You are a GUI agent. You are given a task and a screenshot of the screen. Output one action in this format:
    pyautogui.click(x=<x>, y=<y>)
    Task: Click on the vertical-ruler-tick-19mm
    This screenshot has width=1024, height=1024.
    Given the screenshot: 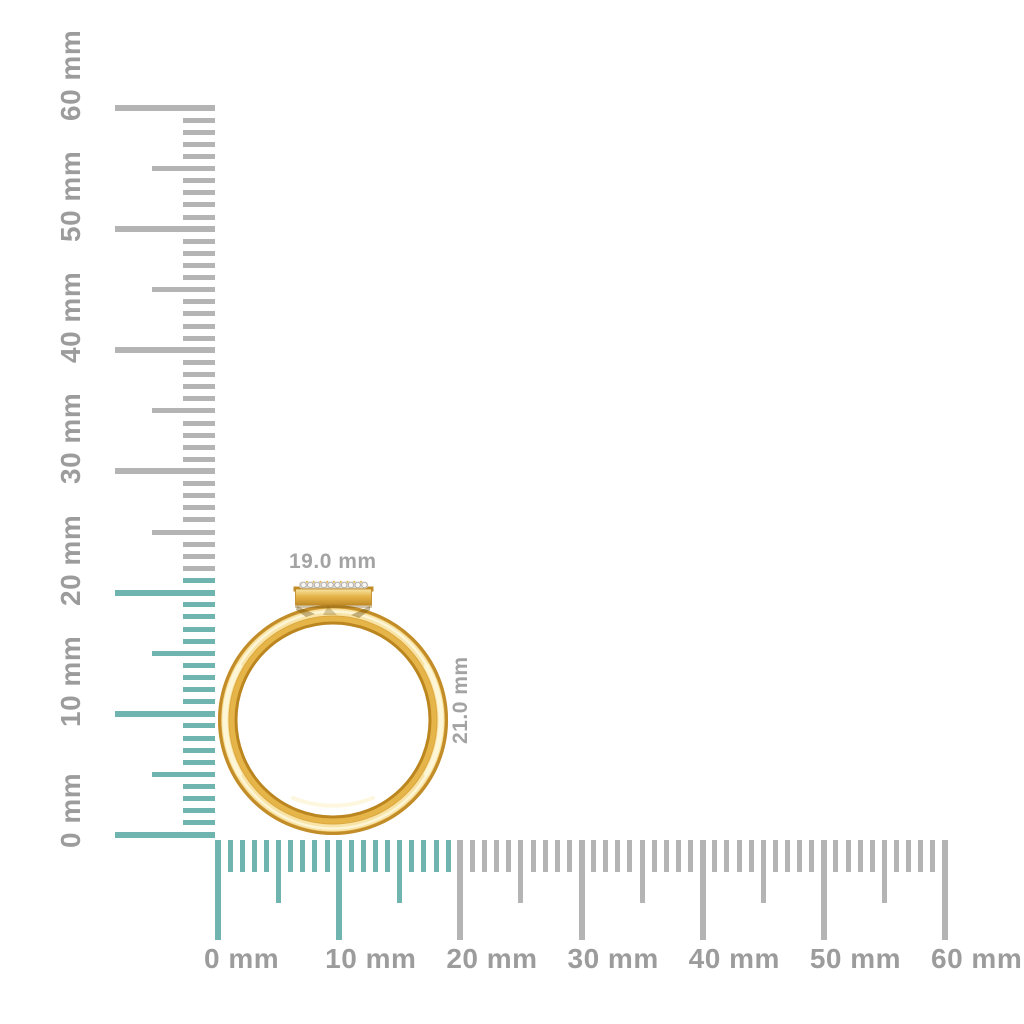 What is the action you would take?
    pyautogui.click(x=199, y=605)
    